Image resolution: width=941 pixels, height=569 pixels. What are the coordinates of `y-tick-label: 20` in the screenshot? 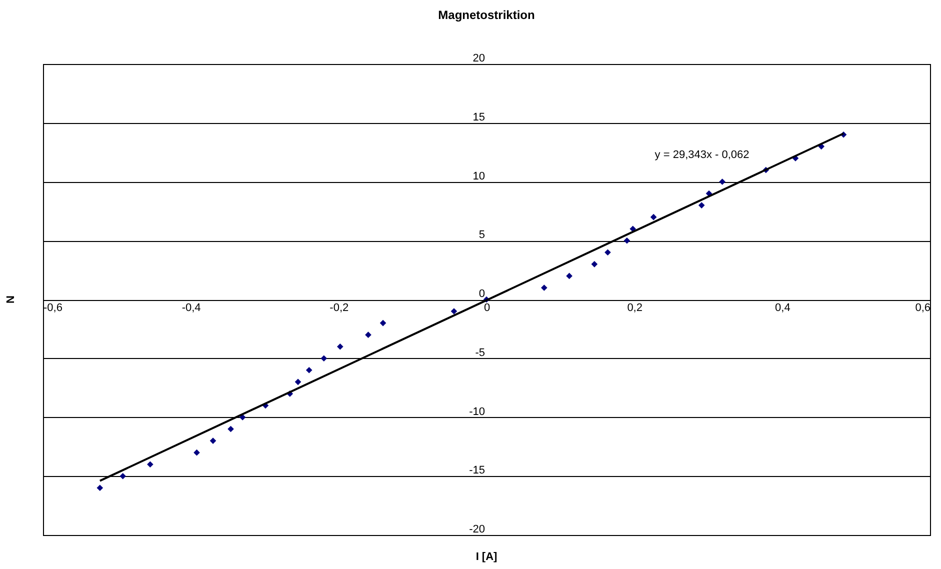 It's located at (478, 58).